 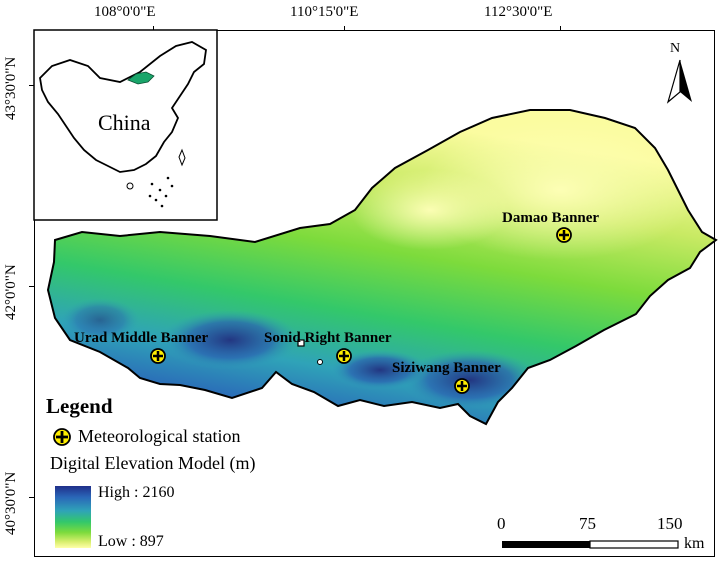 I want to click on hainan-island, so click(x=130, y=186).